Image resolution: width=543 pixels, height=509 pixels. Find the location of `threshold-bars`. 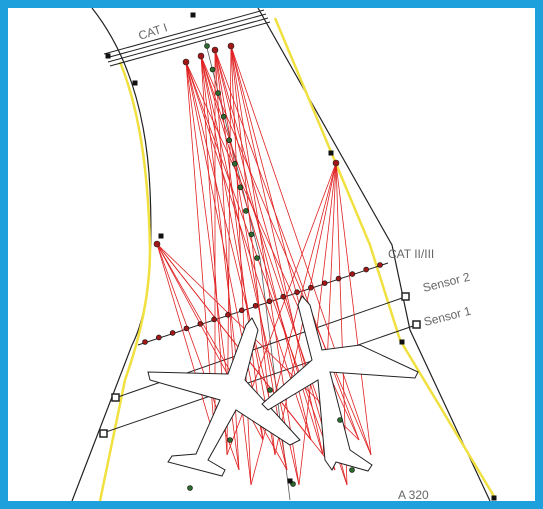

threshold-bars is located at coordinates (187, 38).